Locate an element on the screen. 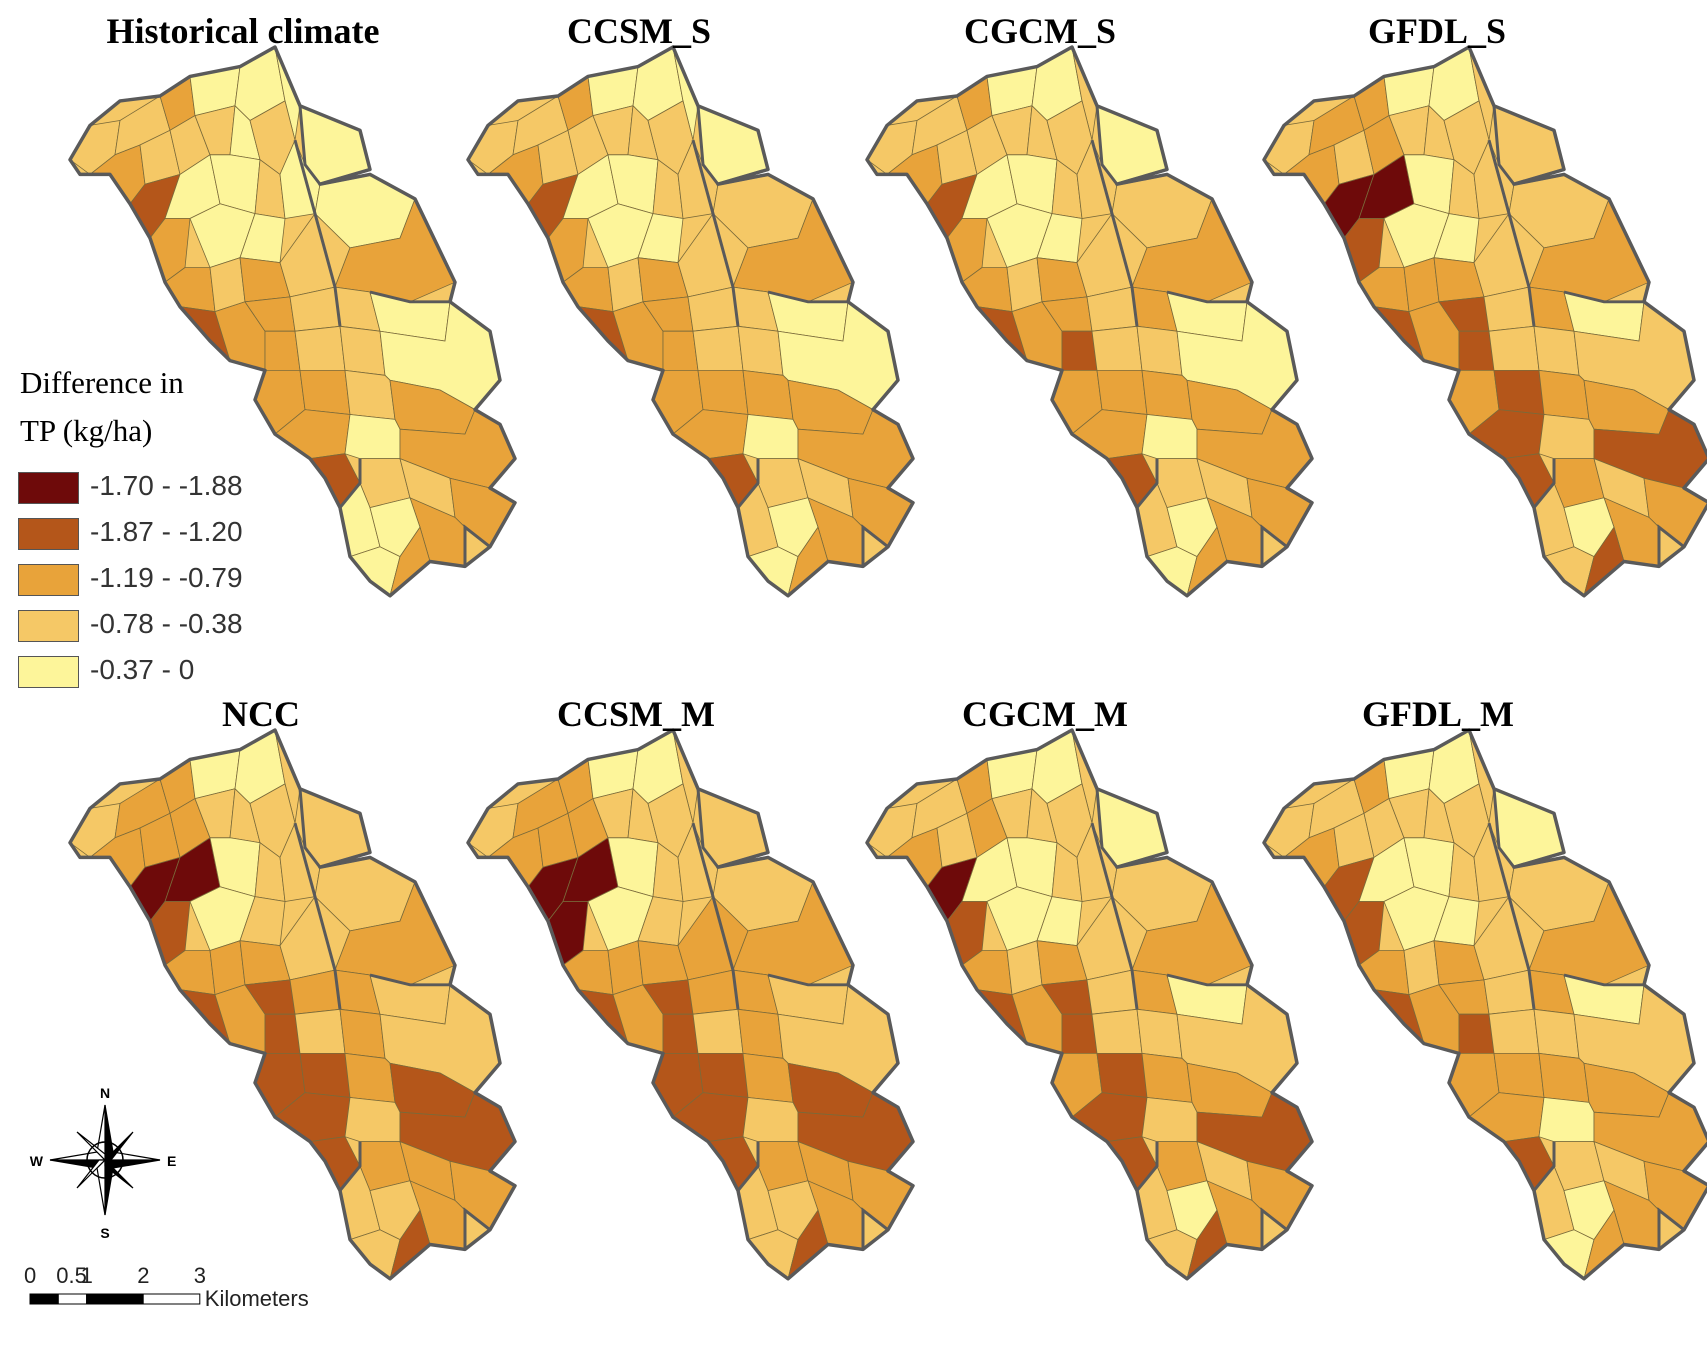 This screenshot has width=1707, height=1352. scale-tick-label: 1 is located at coordinates (86, 1275).